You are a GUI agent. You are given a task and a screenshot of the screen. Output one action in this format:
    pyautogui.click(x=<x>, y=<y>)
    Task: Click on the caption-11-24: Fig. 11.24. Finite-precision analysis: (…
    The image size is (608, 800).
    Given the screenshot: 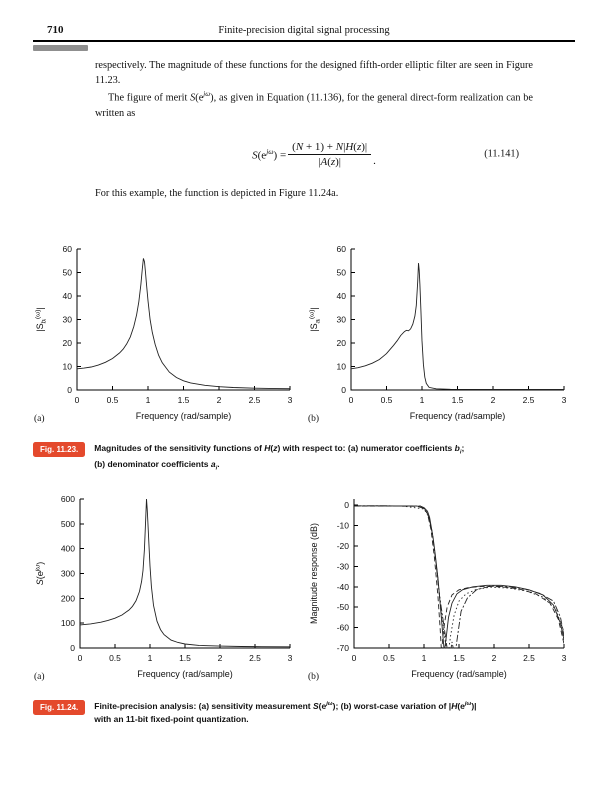 What is the action you would take?
    pyautogui.click(x=304, y=713)
    